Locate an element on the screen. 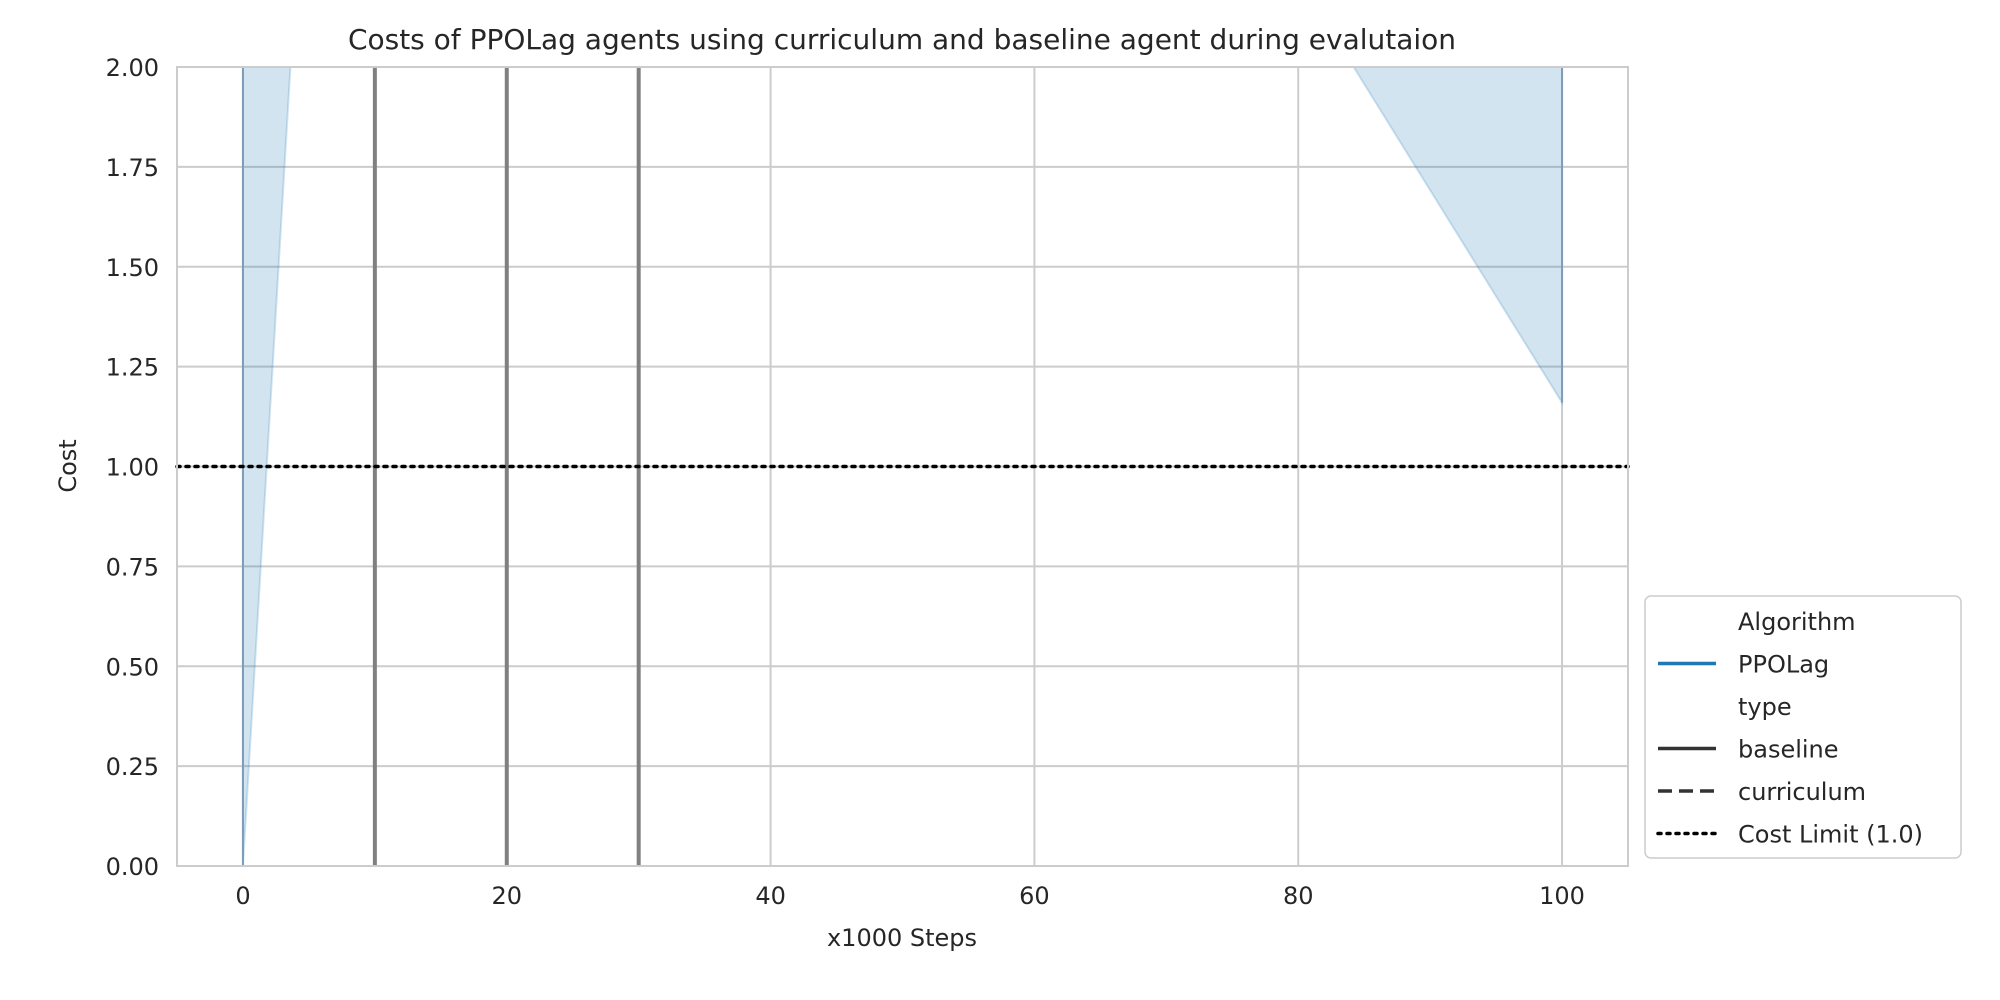  legend-label: curriculum is located at coordinates (1802, 792).